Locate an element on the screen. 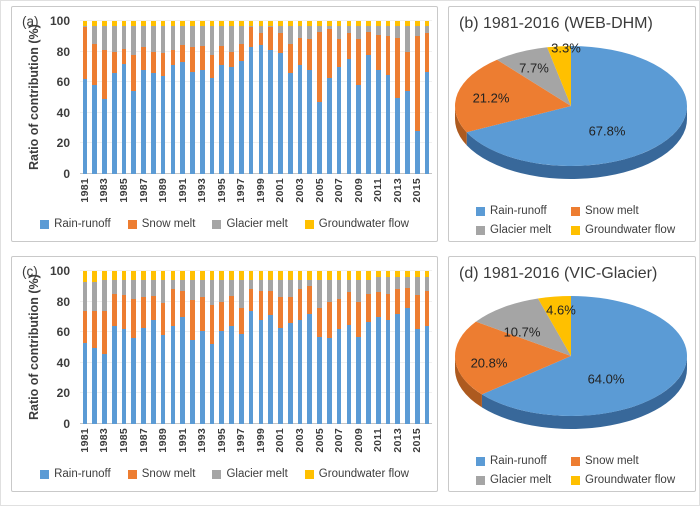  bar-2005 is located at coordinates (319, 97).